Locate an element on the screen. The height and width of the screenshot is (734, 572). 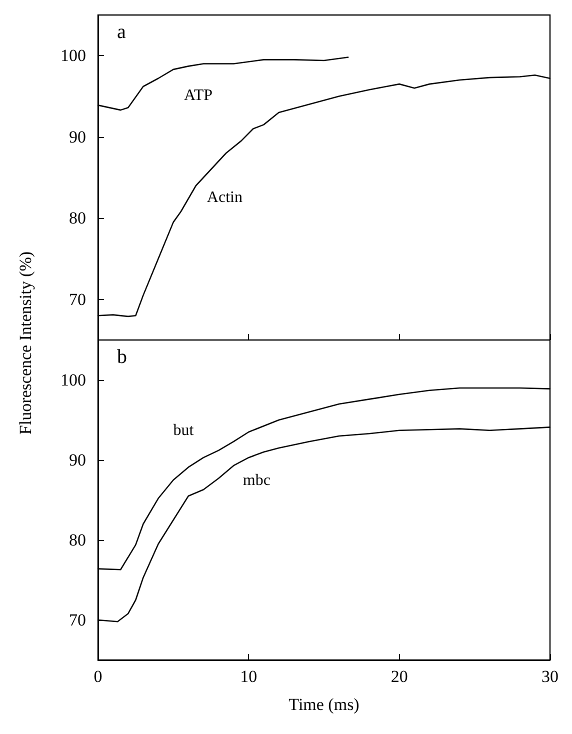
series-label: Actin is located at coordinates (224, 197).